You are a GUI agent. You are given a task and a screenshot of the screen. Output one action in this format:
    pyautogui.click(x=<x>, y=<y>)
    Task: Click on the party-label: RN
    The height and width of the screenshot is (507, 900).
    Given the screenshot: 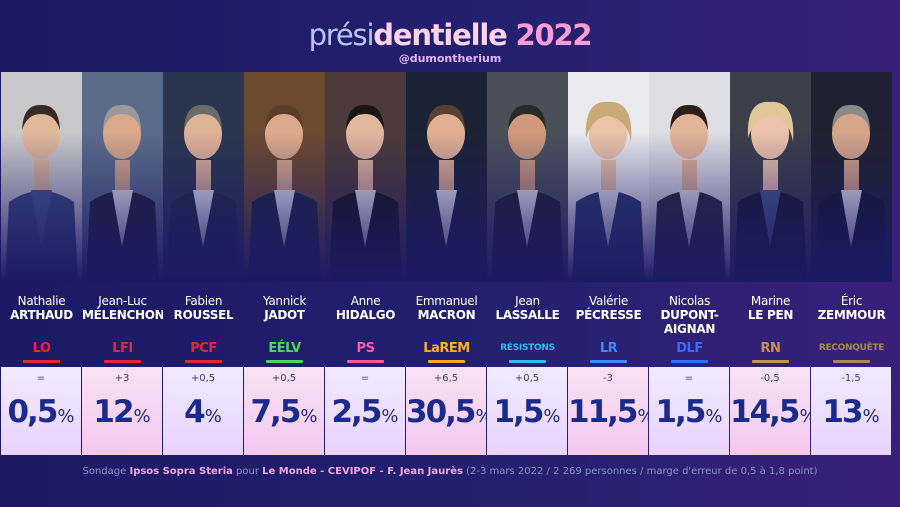 What is the action you would take?
    pyautogui.click(x=770, y=348)
    